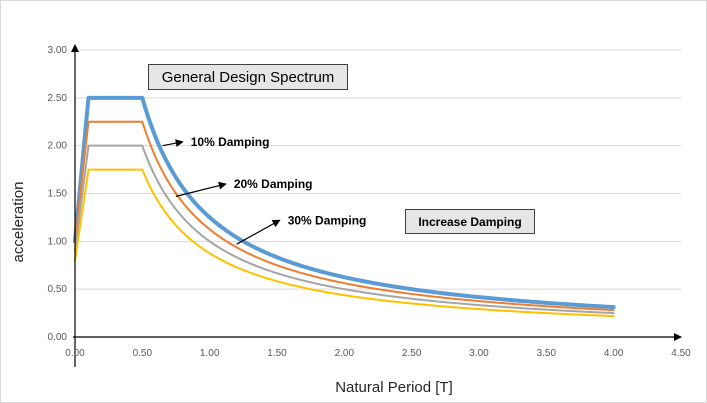  Describe the element at coordinates (58, 50) in the screenshot. I see `y-tick-label: 3.00` at that location.